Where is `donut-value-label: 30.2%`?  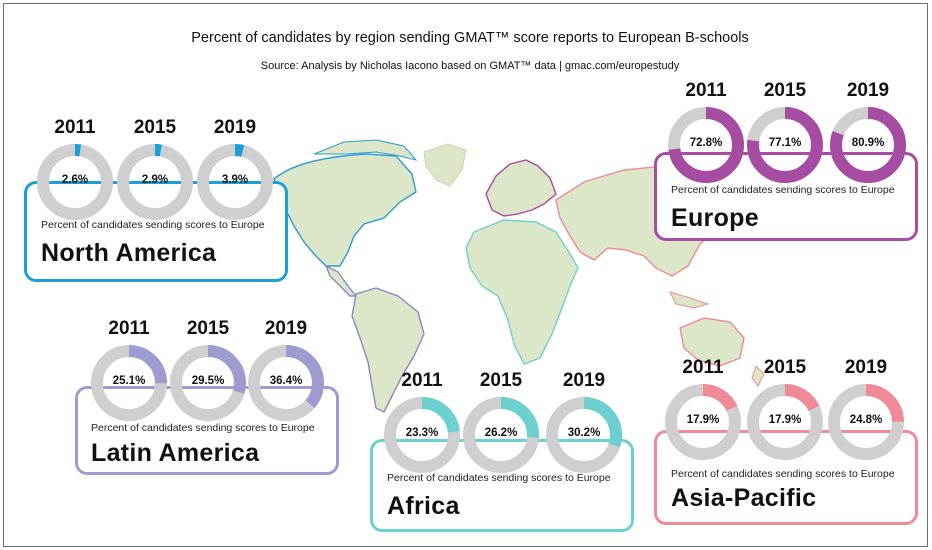 donut-value-label: 30.2% is located at coordinates (584, 433).